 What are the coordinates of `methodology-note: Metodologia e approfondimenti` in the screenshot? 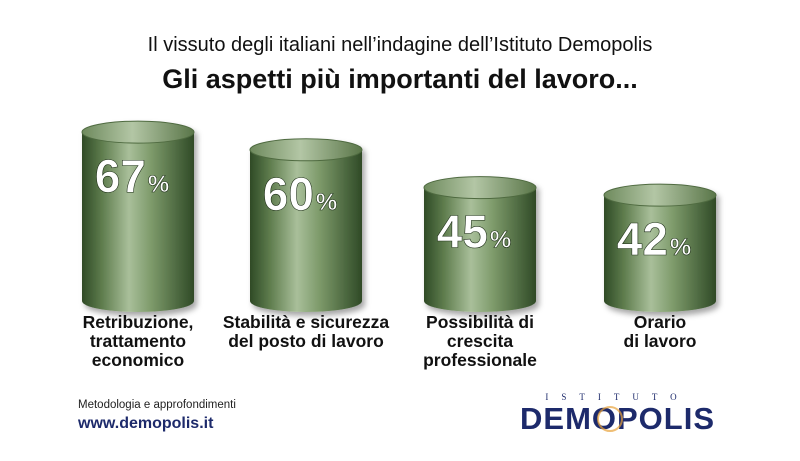 It's located at (157, 405).